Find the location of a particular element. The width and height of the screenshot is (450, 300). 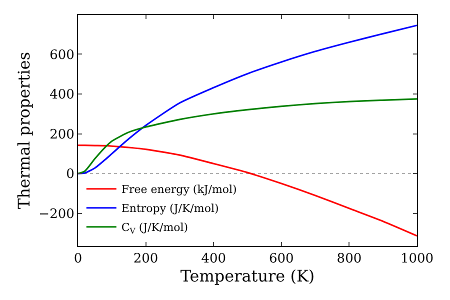

x-tick-label: 1000 is located at coordinates (417, 259).